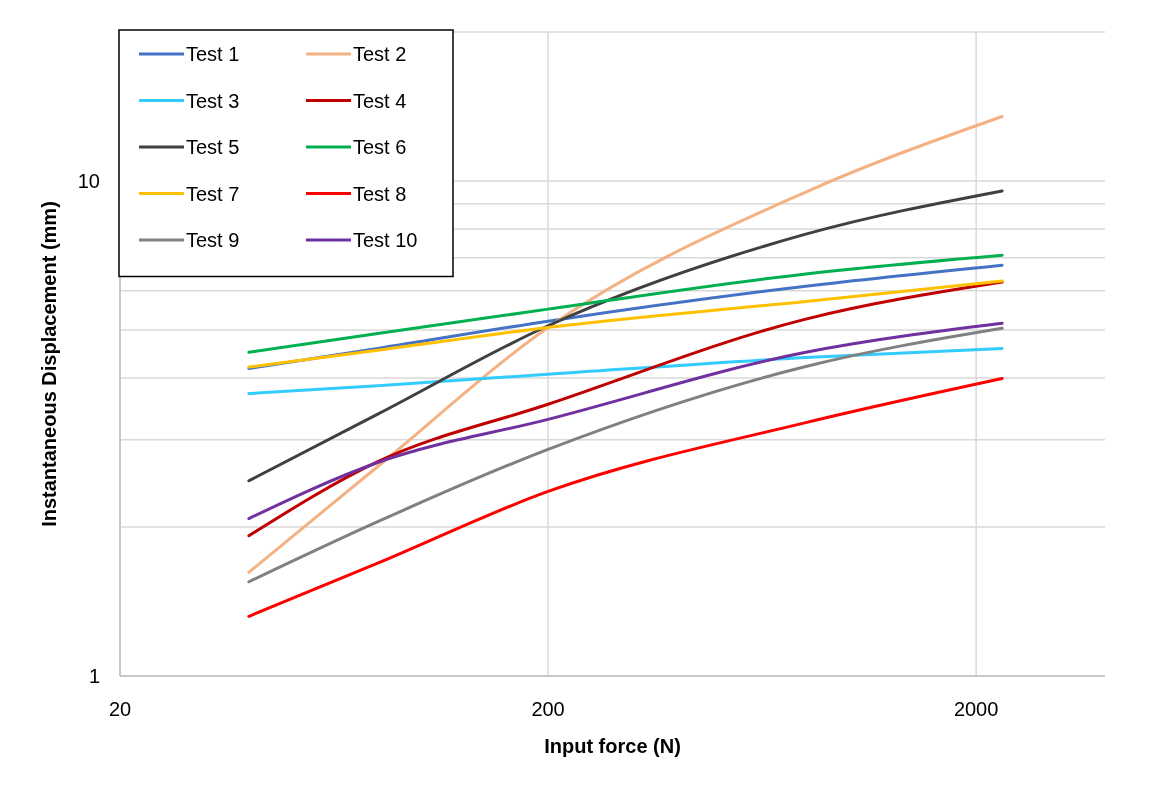 Image resolution: width=1149 pixels, height=785 pixels. Describe the element at coordinates (612, 746) in the screenshot. I see `x-axis-title: Input force (N)` at that location.